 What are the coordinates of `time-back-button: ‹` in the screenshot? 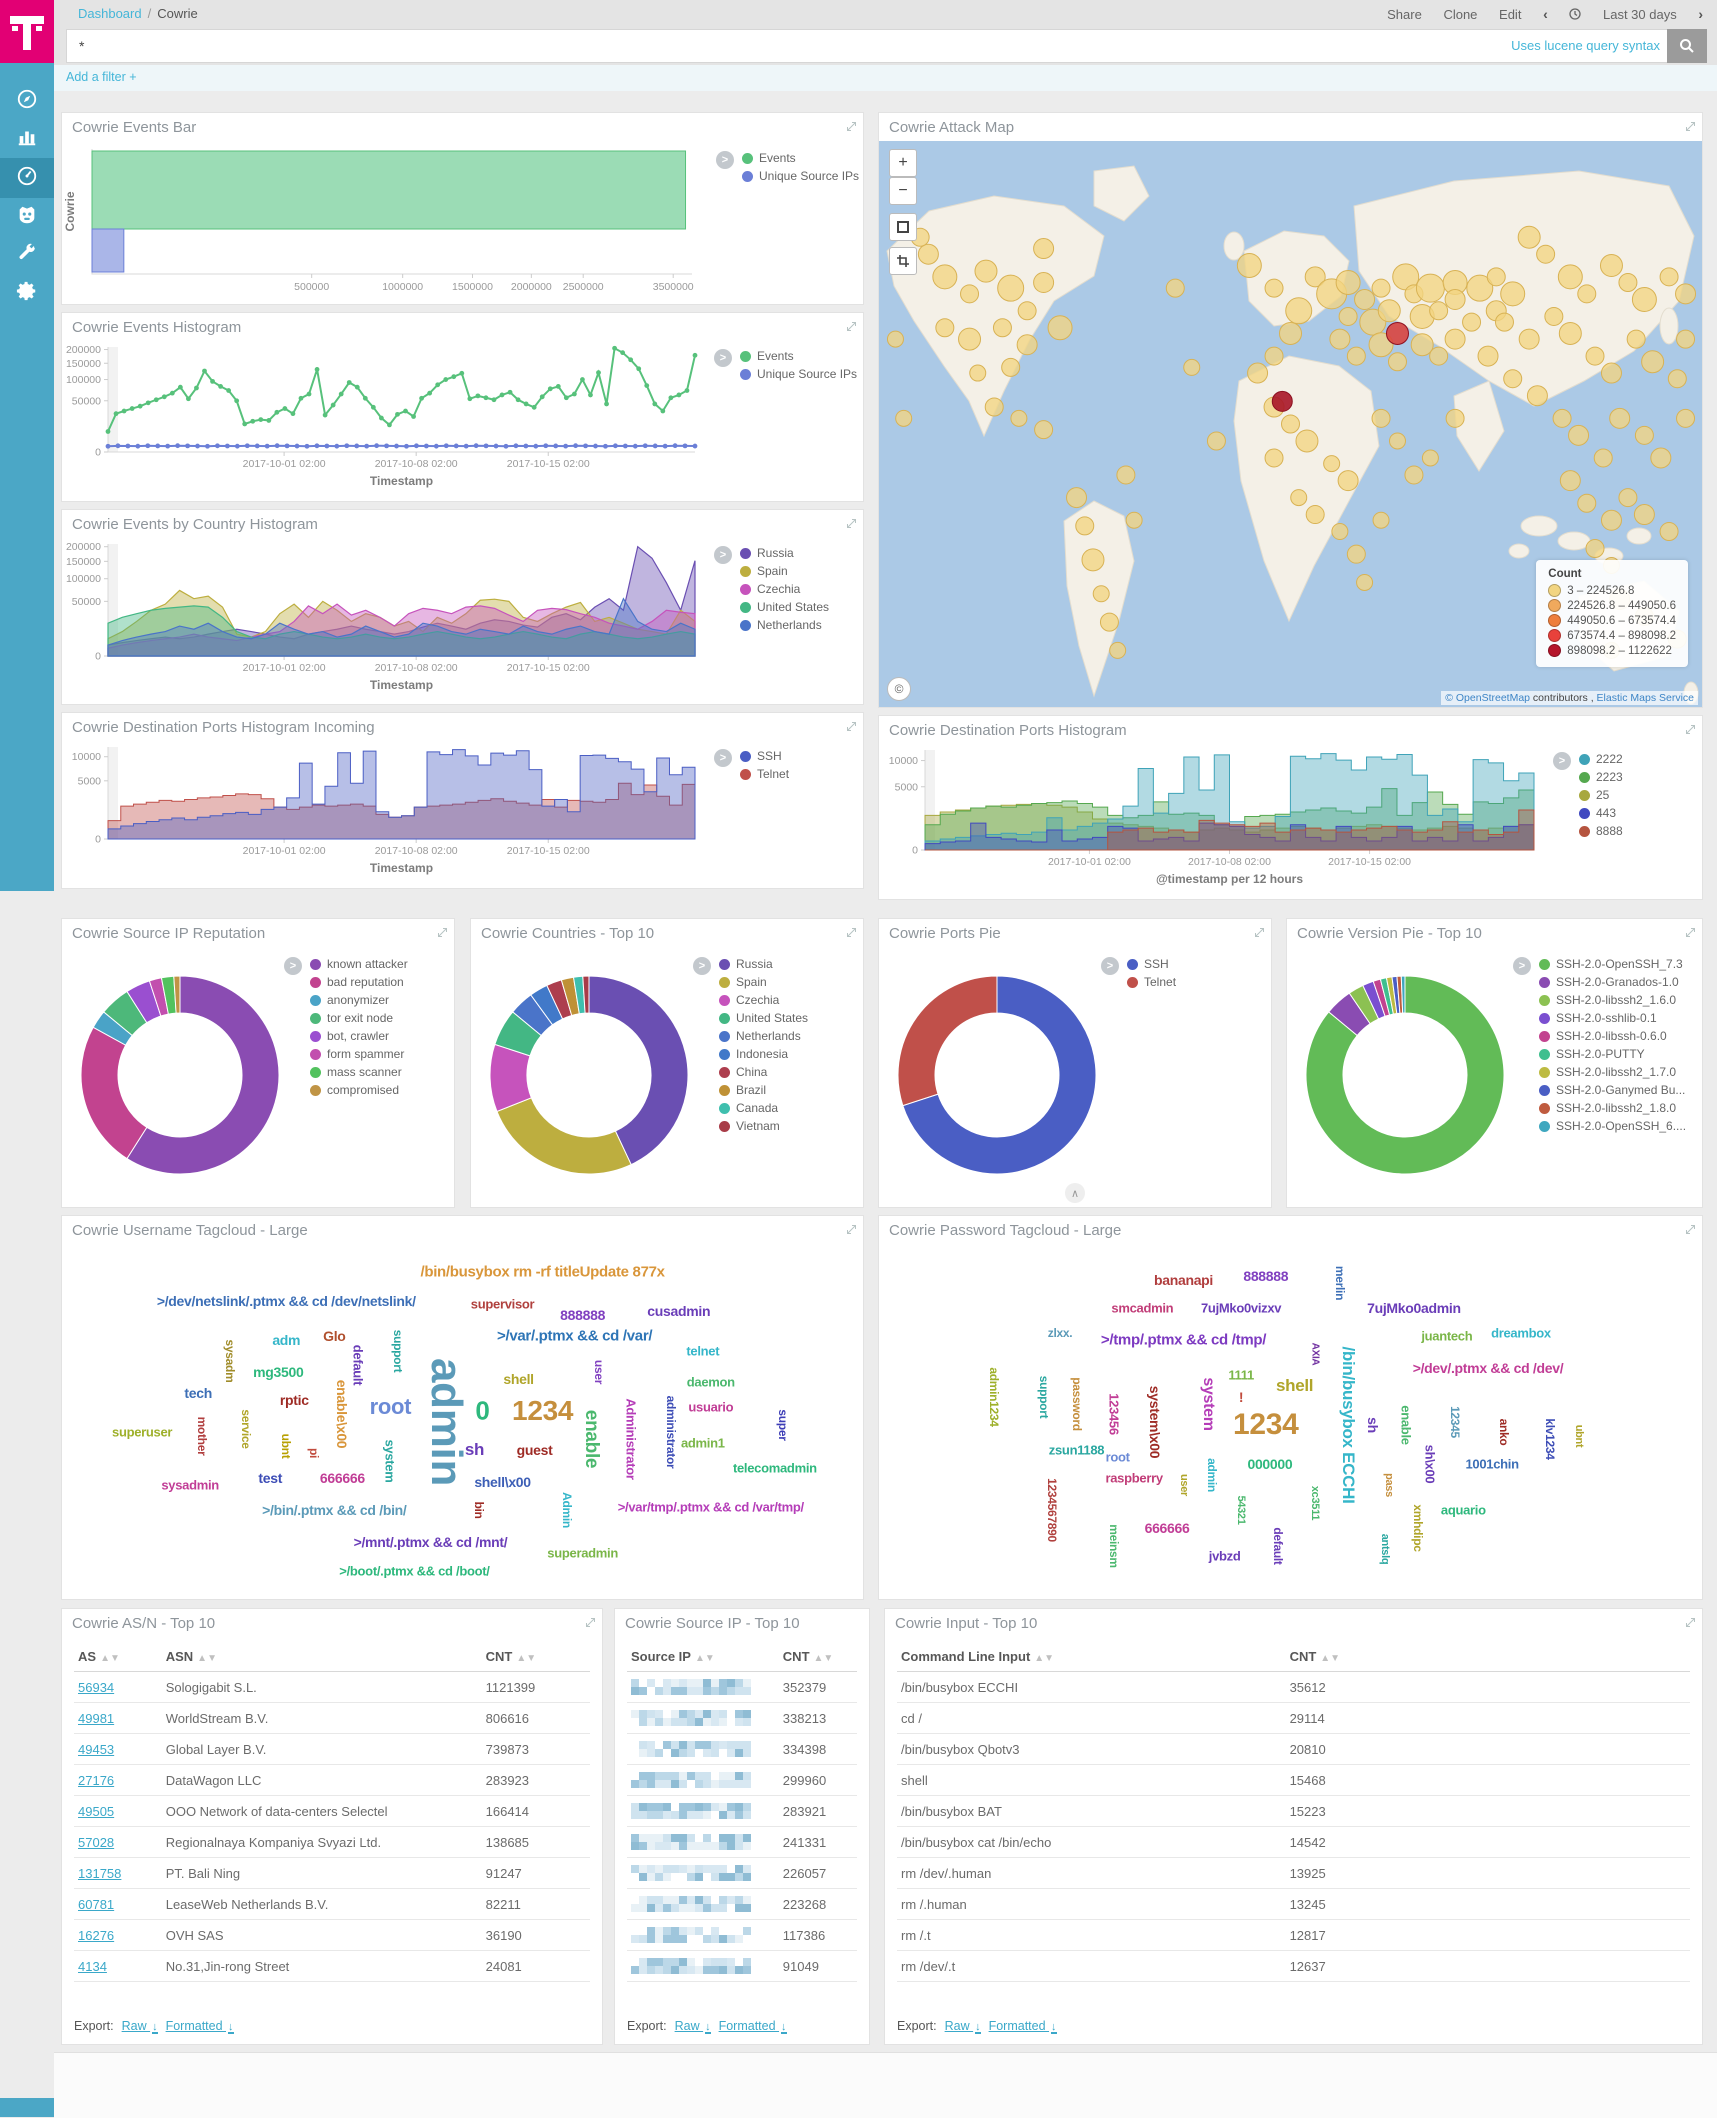 It's located at (1545, 14).